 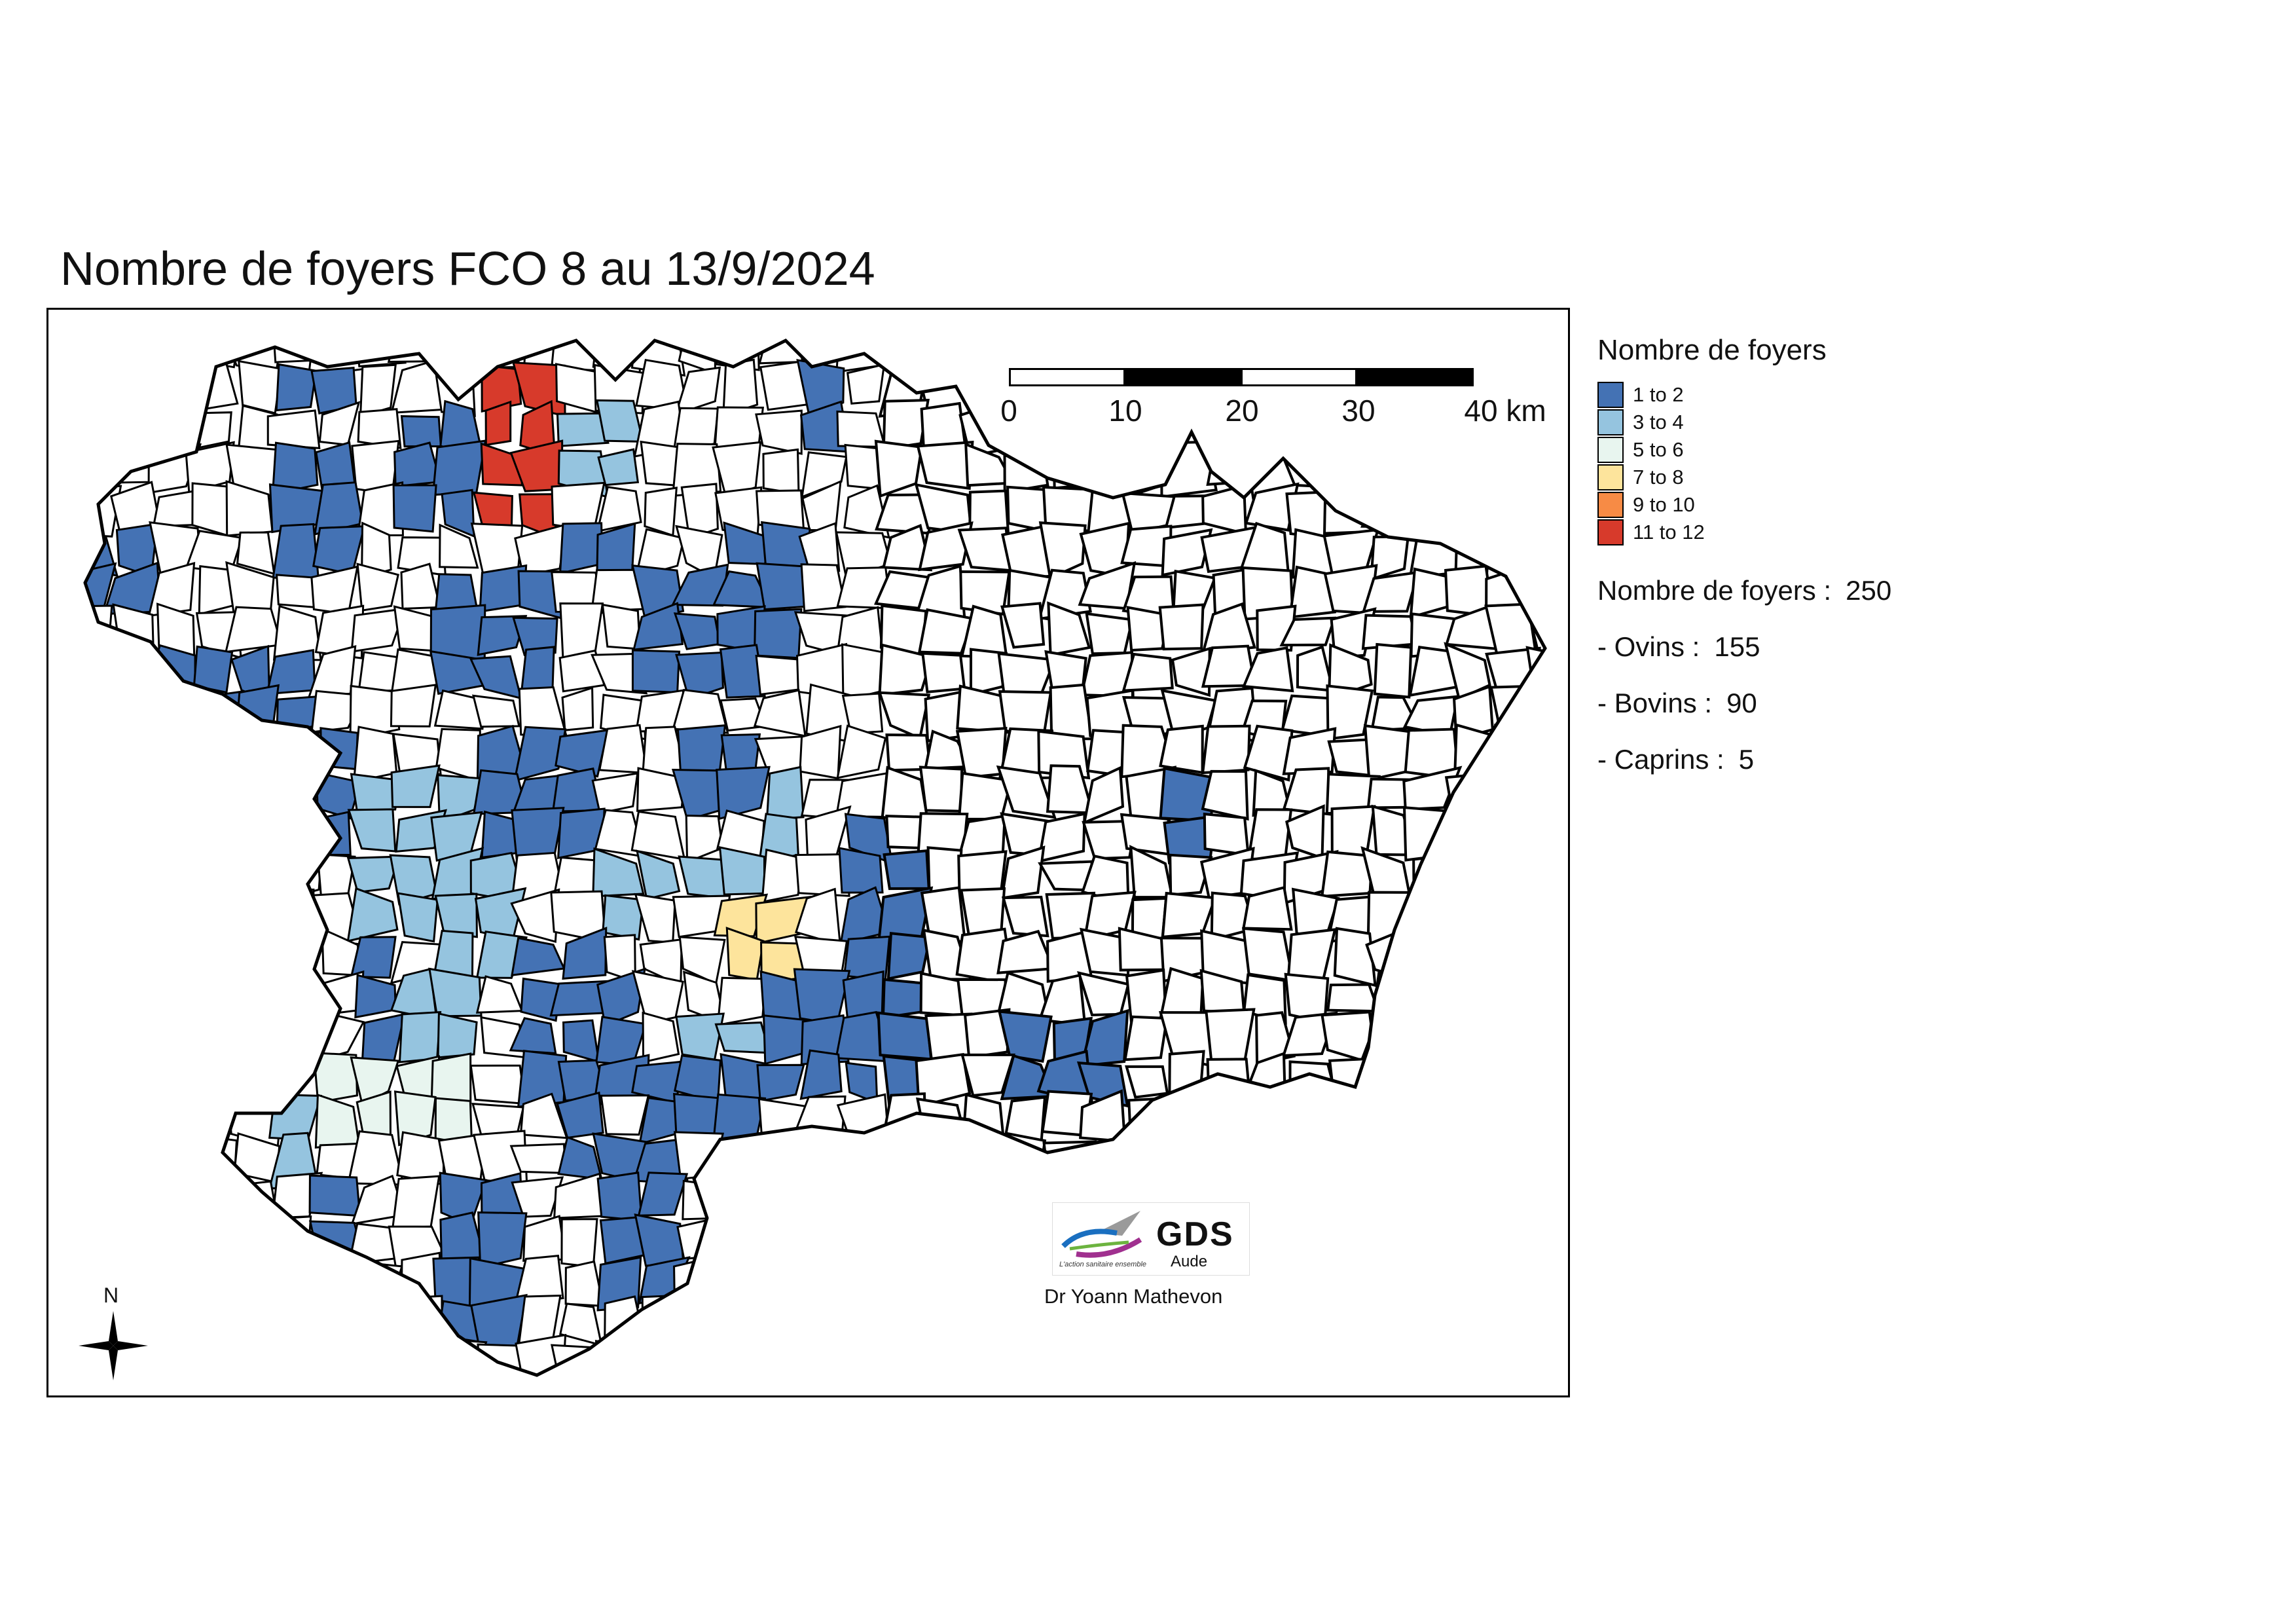 I want to click on stat-ovins: - Ovins : 155, so click(x=1924, y=647).